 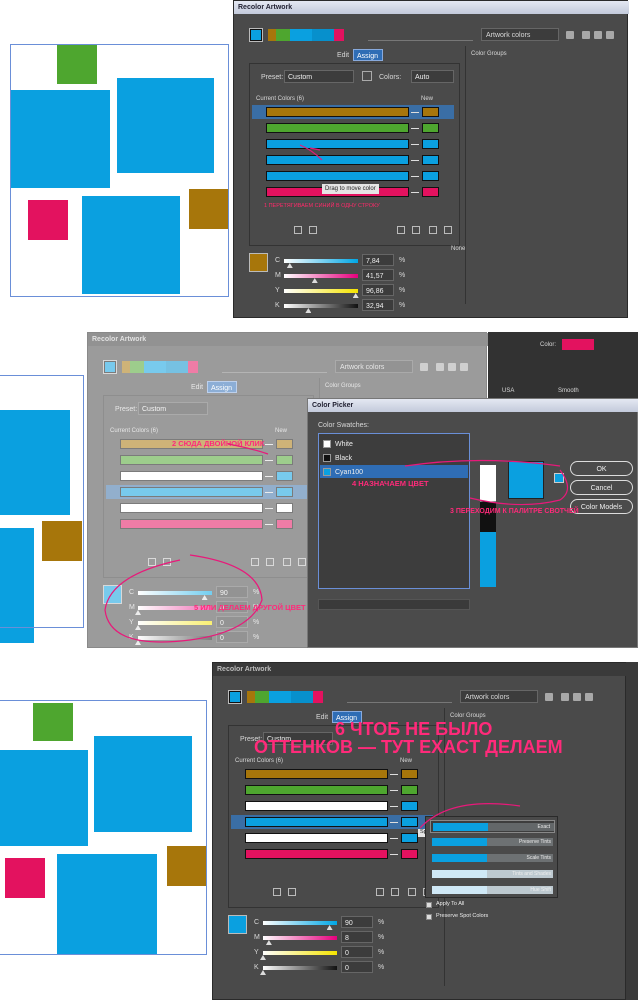 What do you see at coordinates (535, 841) in the screenshot?
I see `menu-label: Preserve Tints` at bounding box center [535, 841].